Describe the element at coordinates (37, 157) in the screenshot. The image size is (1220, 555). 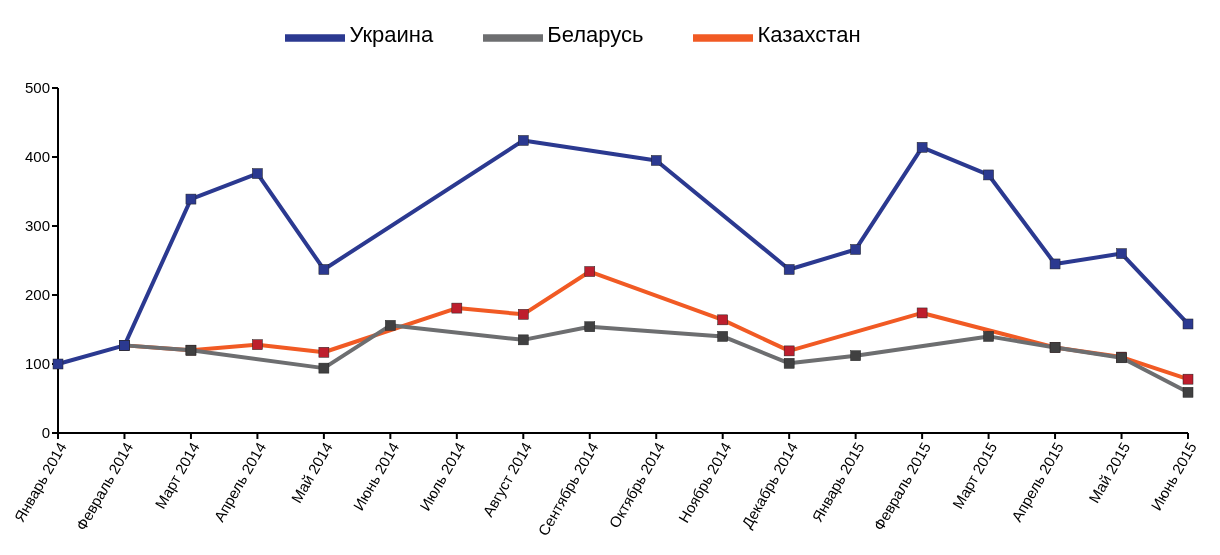
I see `y-tick-label: 400` at that location.